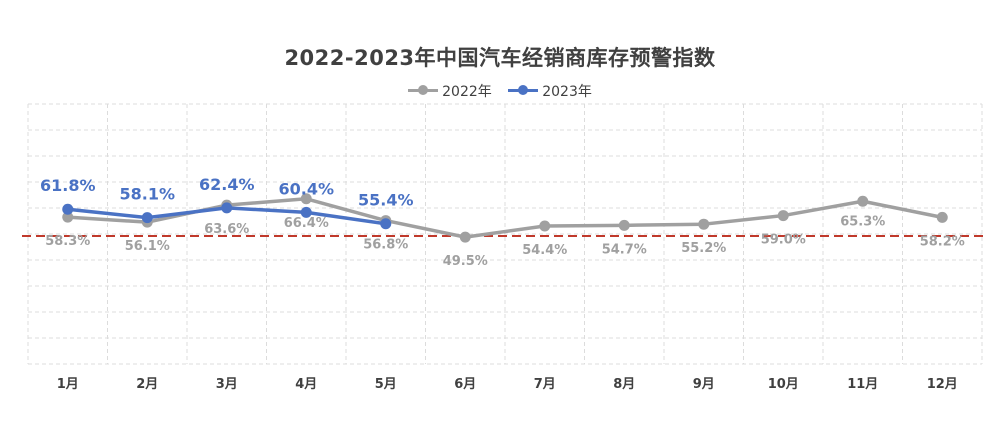 Image resolution: width=1000 pixels, height=438 pixels. Describe the element at coordinates (862, 221) in the screenshot. I see `data-label: 65.3%` at that location.